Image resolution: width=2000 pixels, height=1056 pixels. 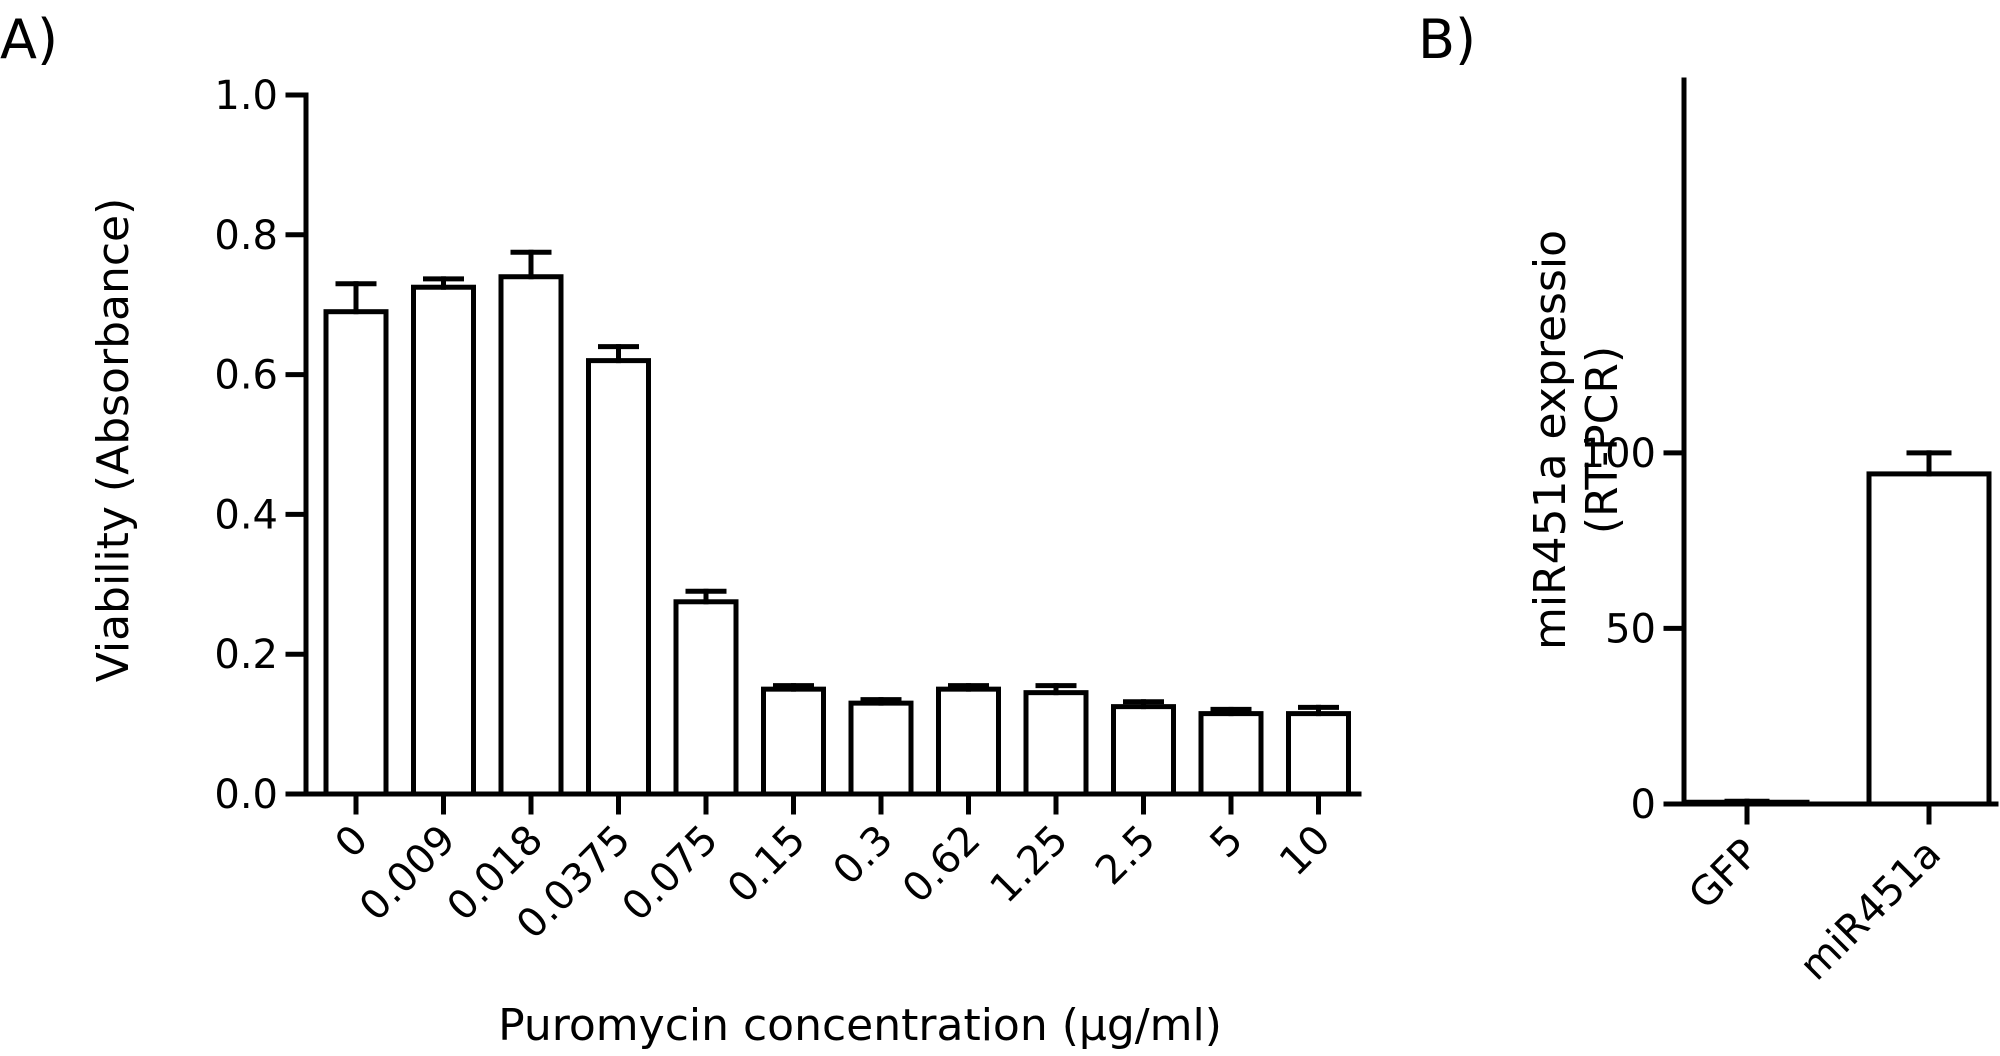 I want to click on y-tick-label: 0, so click(x=1643, y=805).